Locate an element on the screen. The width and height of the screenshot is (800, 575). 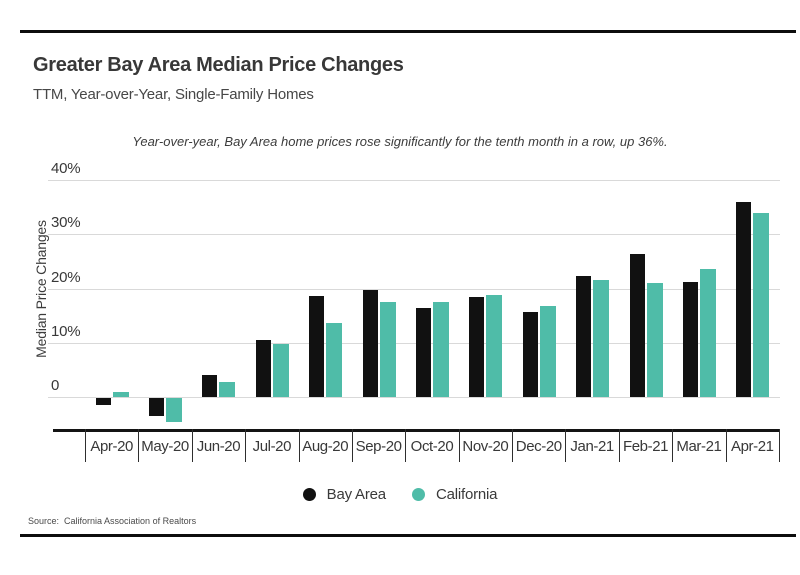
x-tick-label: Jan-21 is located at coordinates (592, 446).